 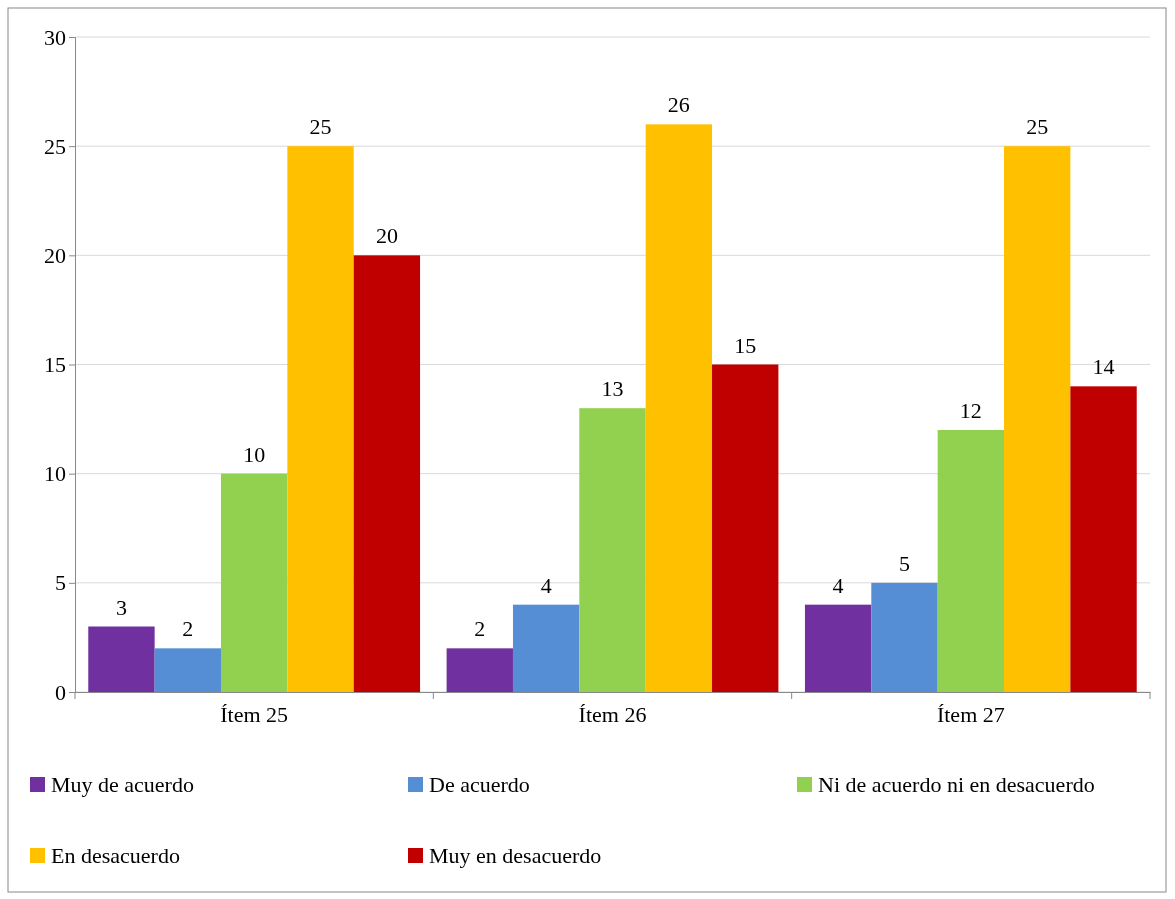 I want to click on y-tick-label: 10, so click(x=55, y=474).